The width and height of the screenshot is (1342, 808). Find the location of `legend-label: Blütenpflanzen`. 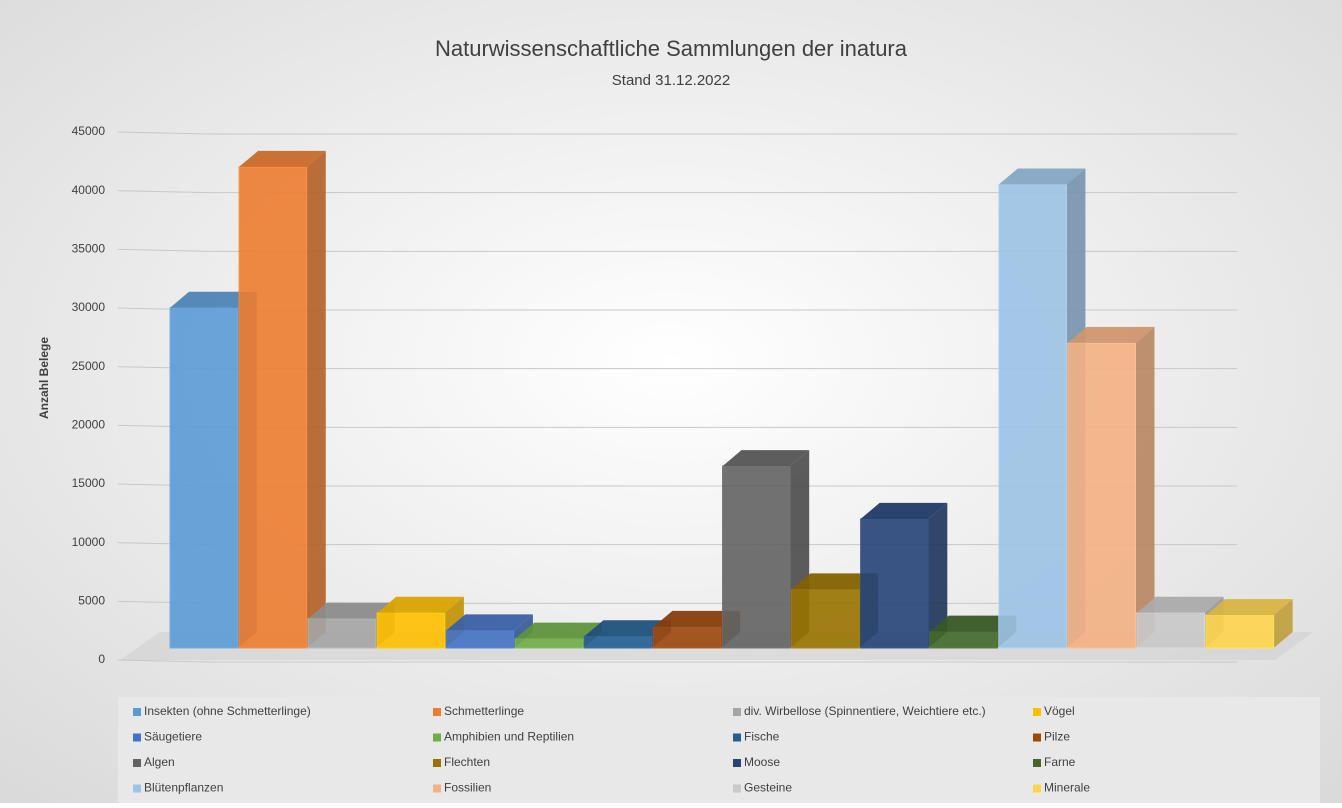

legend-label: Blütenpflanzen is located at coordinates (183, 788).